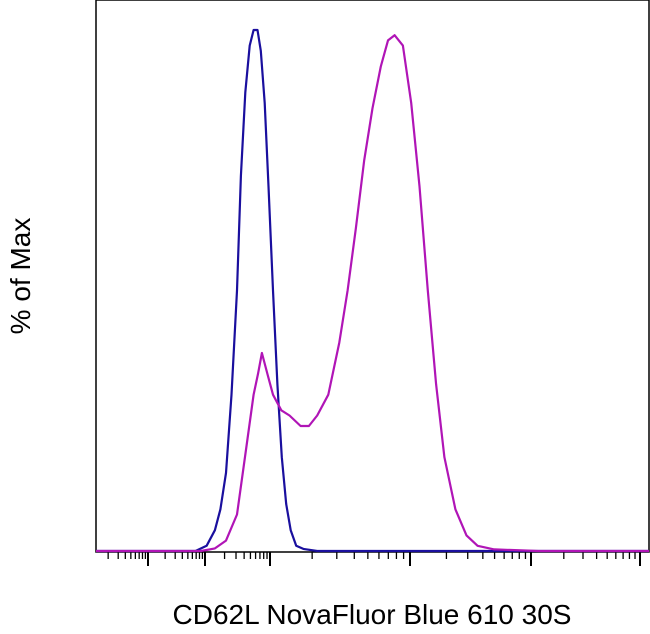  Describe the element at coordinates (20, 276) in the screenshot. I see `y-axis-title: % of Max` at that location.